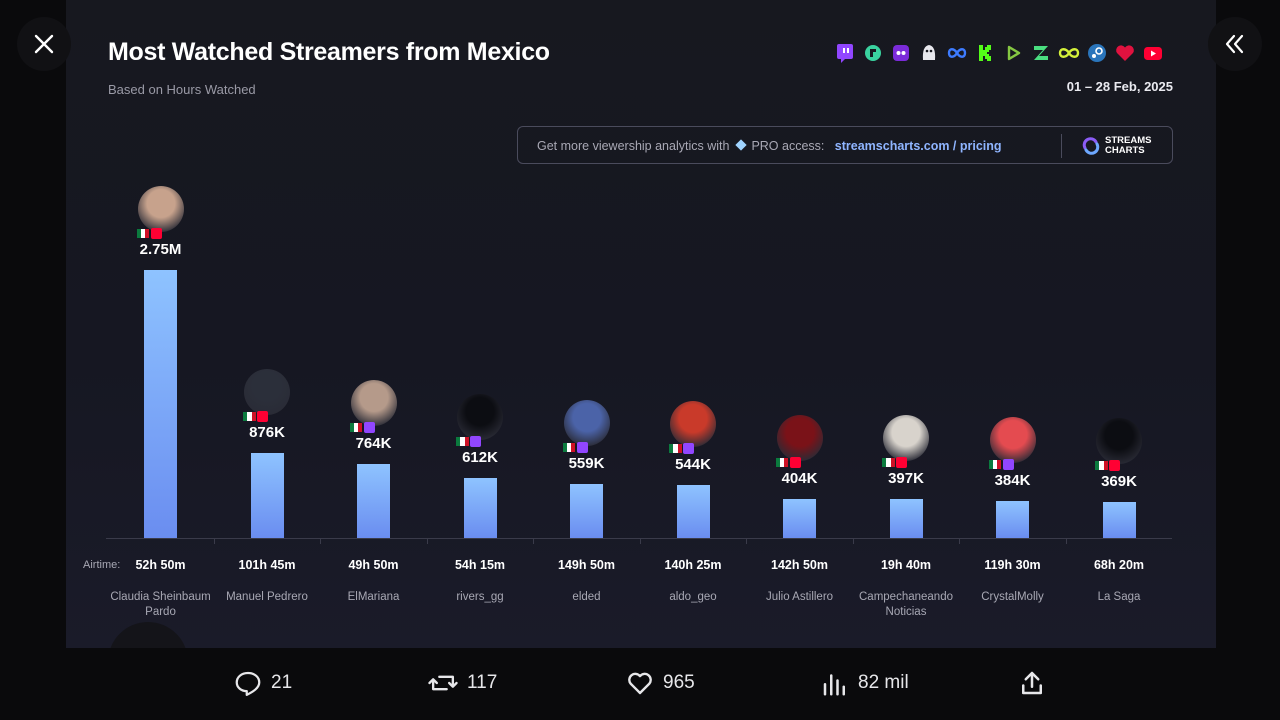  I want to click on value-label: 544K, so click(693, 464).